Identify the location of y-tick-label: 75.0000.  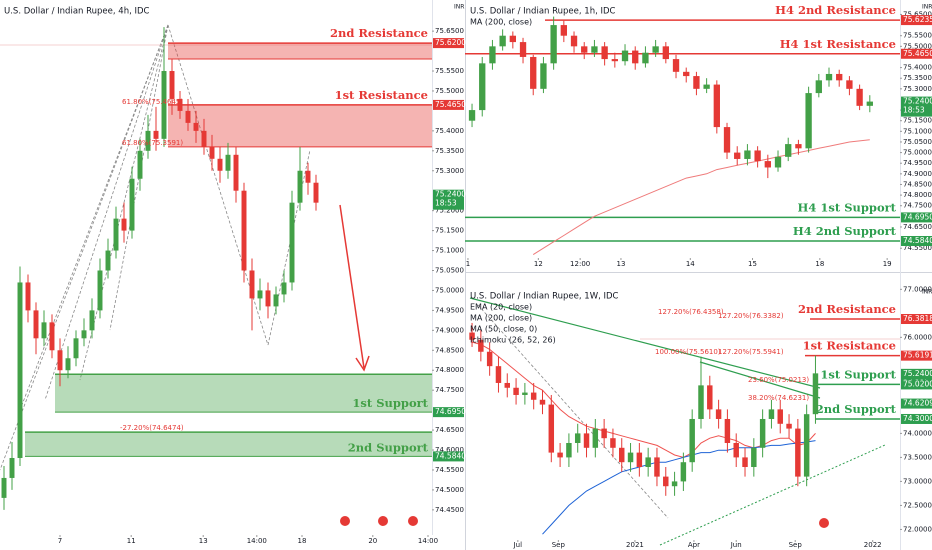
(449, 290).